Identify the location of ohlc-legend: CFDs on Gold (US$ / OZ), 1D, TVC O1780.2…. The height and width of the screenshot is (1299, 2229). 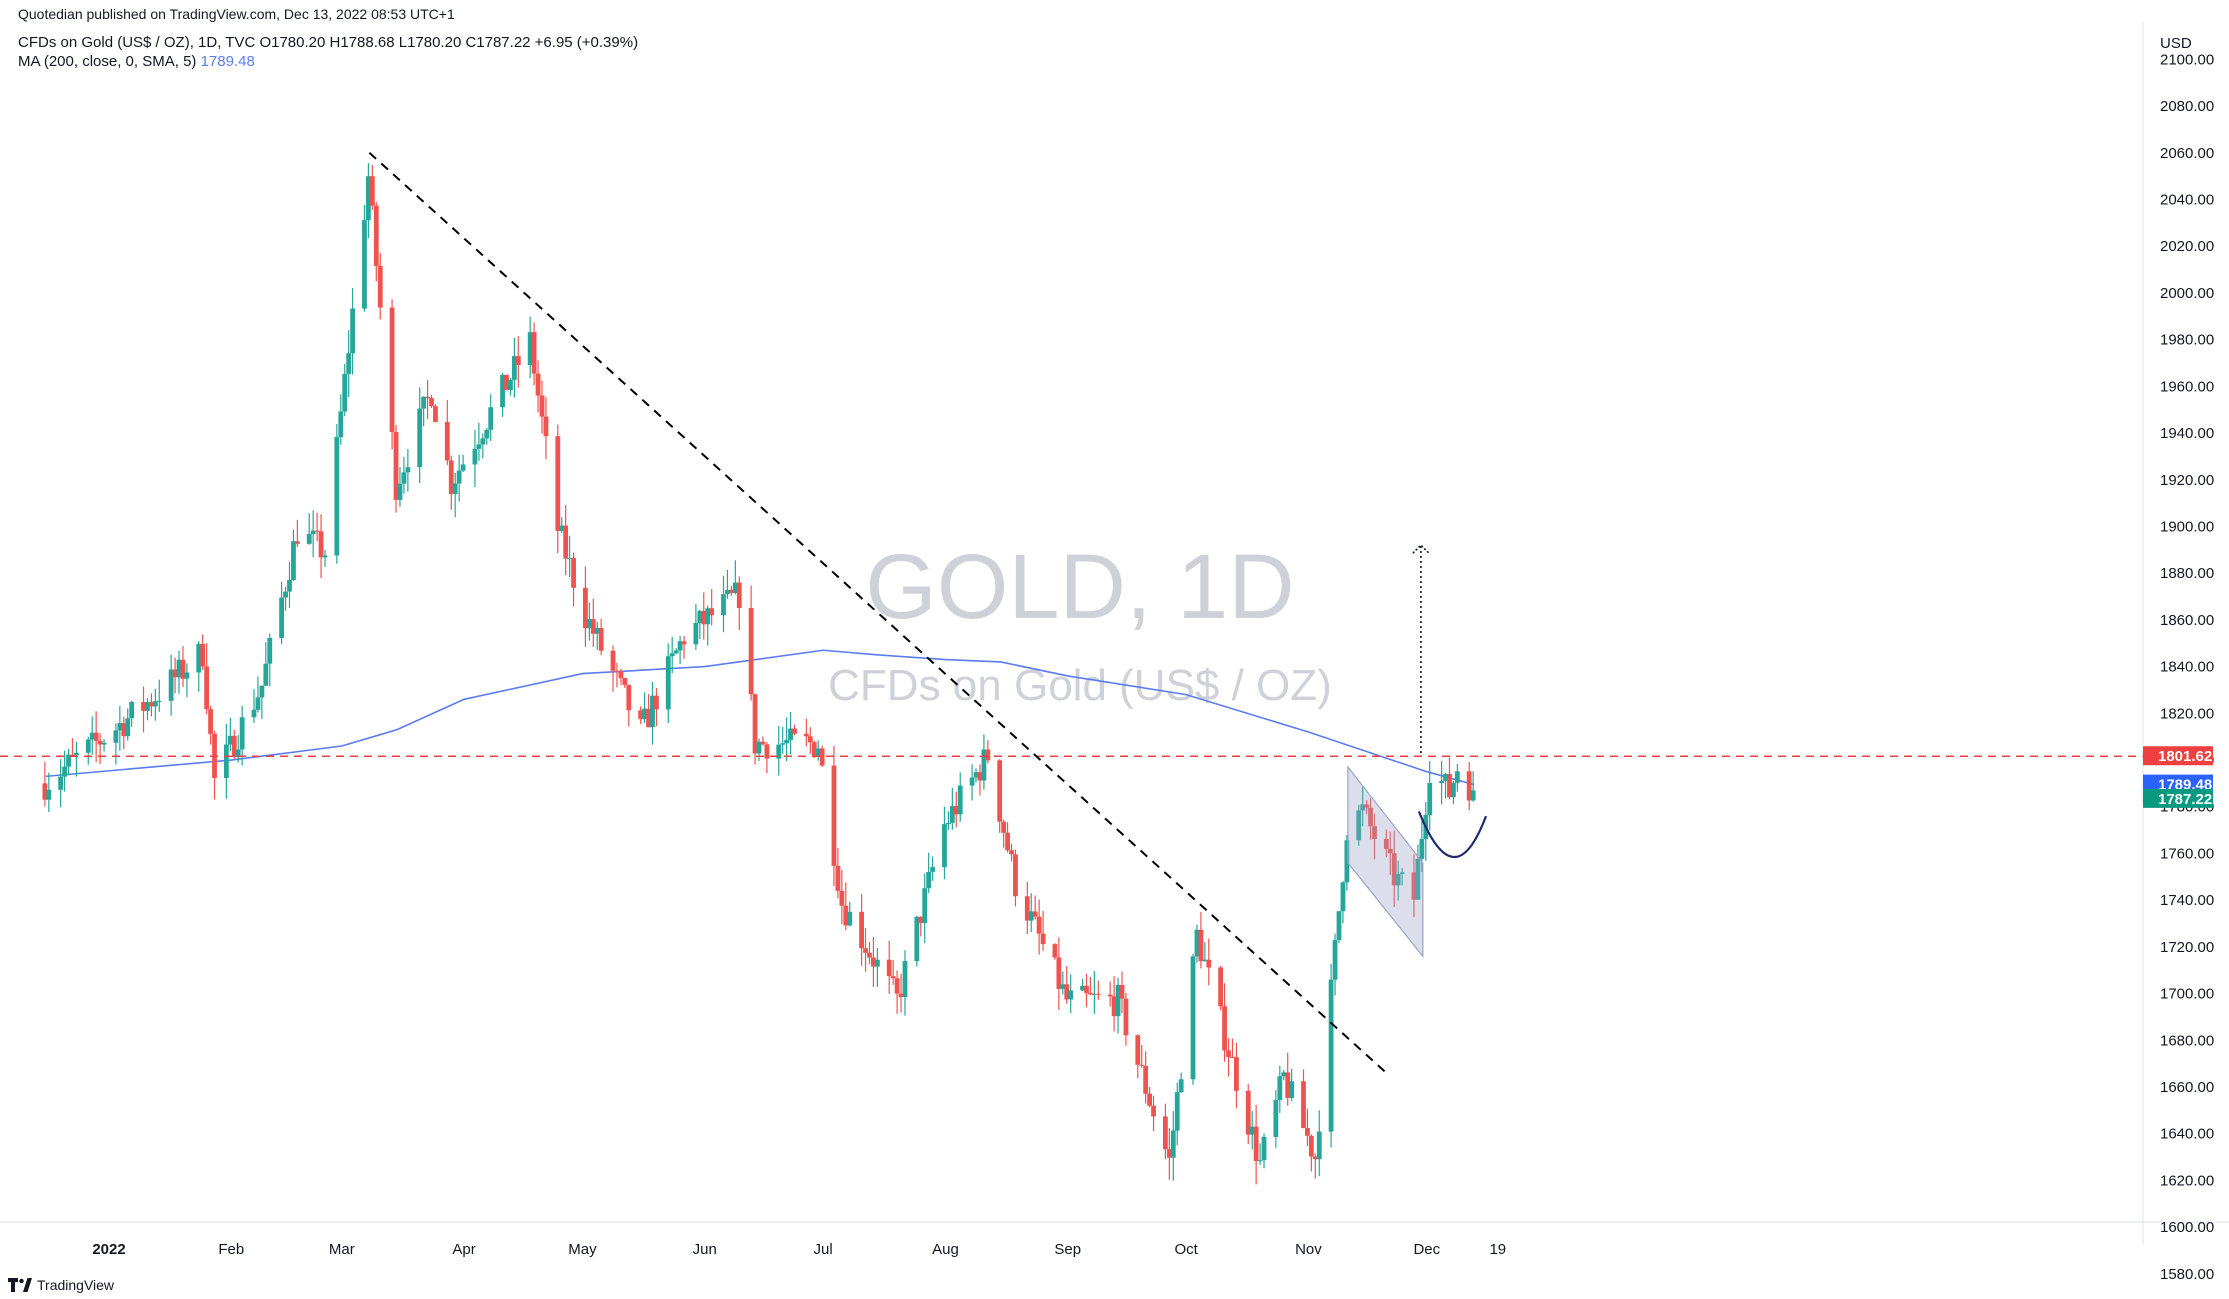
(328, 42).